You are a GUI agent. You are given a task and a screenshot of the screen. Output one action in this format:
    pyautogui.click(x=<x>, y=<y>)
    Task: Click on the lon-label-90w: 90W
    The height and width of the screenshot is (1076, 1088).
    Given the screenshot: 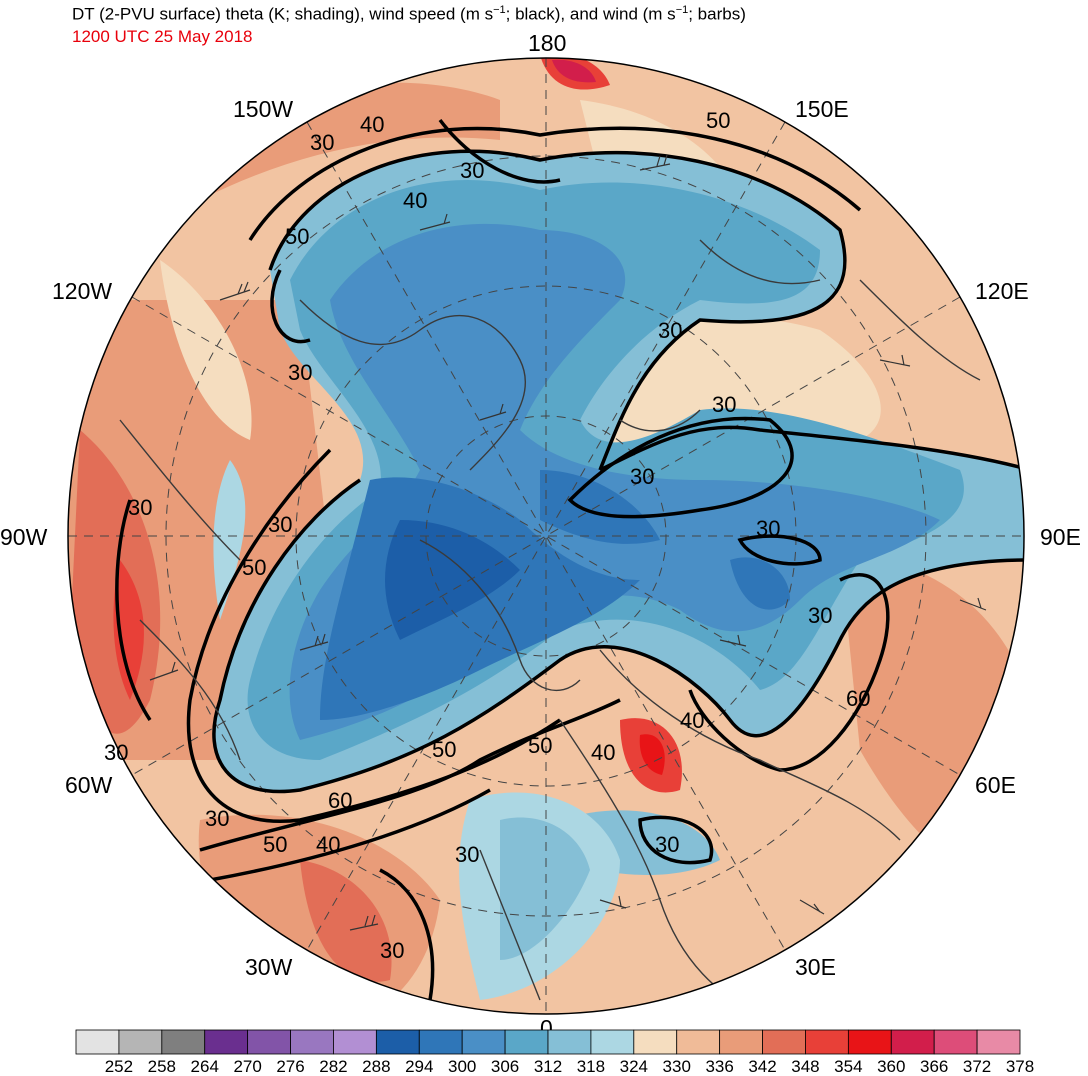 What is the action you would take?
    pyautogui.click(x=24, y=537)
    